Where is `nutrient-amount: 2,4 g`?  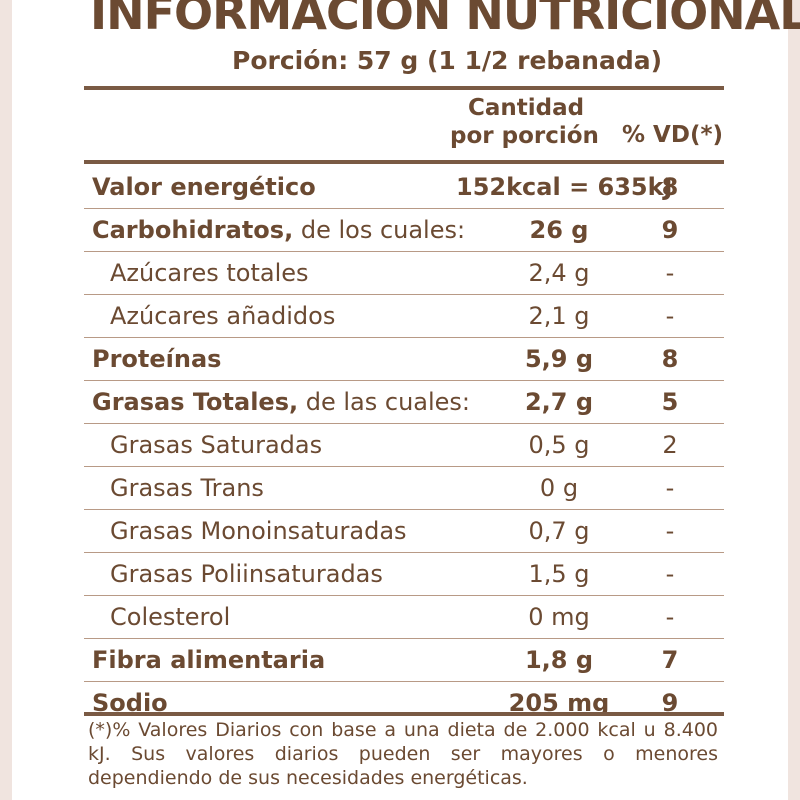
nutrient-amount: 2,4 g is located at coordinates (559, 273).